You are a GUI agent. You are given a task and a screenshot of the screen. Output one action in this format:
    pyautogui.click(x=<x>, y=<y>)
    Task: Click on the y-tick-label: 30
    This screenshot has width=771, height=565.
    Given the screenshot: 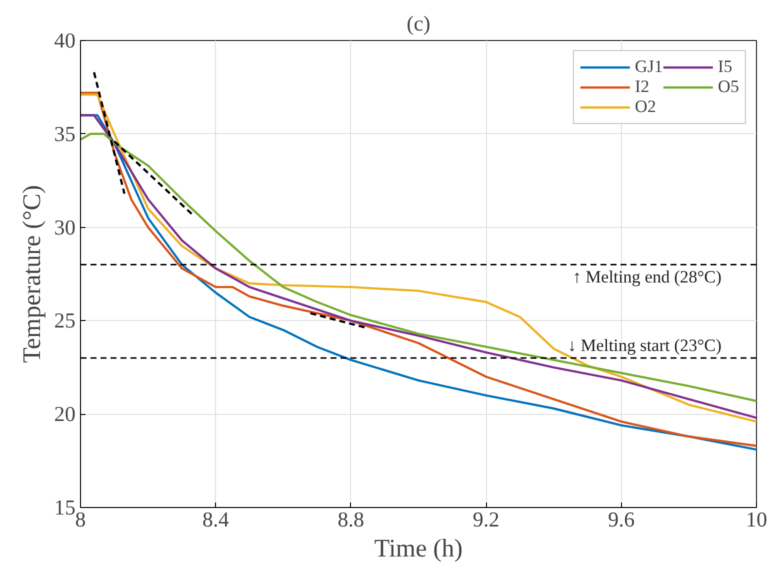 What is the action you would take?
    pyautogui.click(x=65, y=227)
    